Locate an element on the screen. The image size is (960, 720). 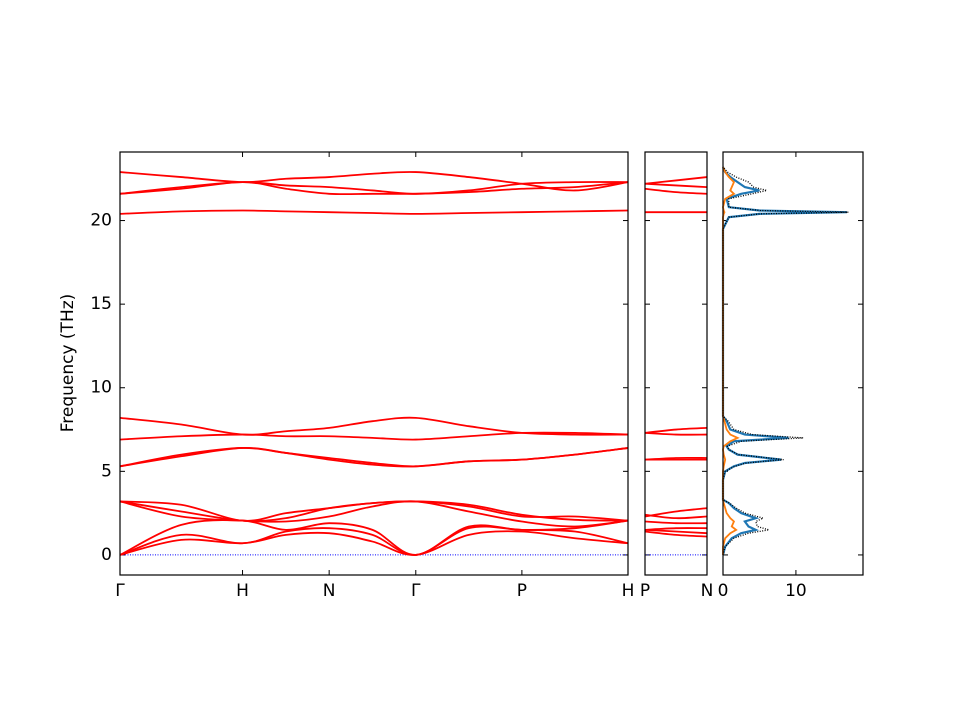
x-tick-label: 10 is located at coordinates (796, 591).